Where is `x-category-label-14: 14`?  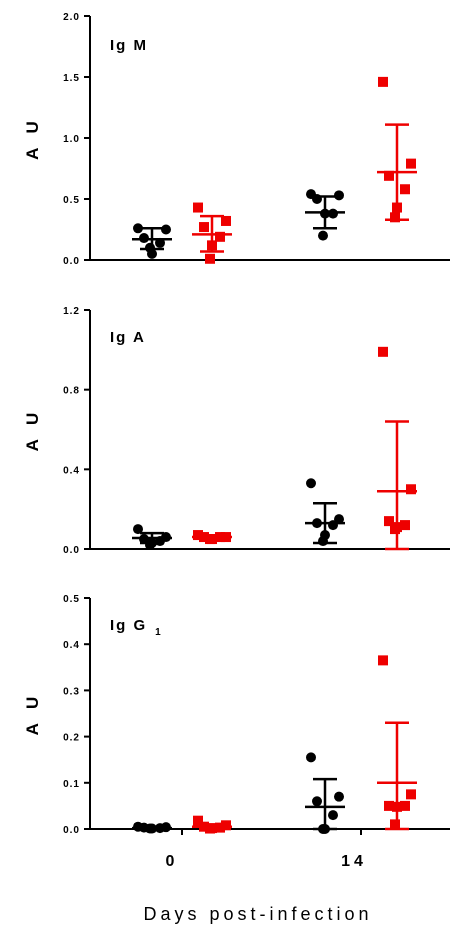 x-category-label-14: 14 is located at coordinates (354, 861).